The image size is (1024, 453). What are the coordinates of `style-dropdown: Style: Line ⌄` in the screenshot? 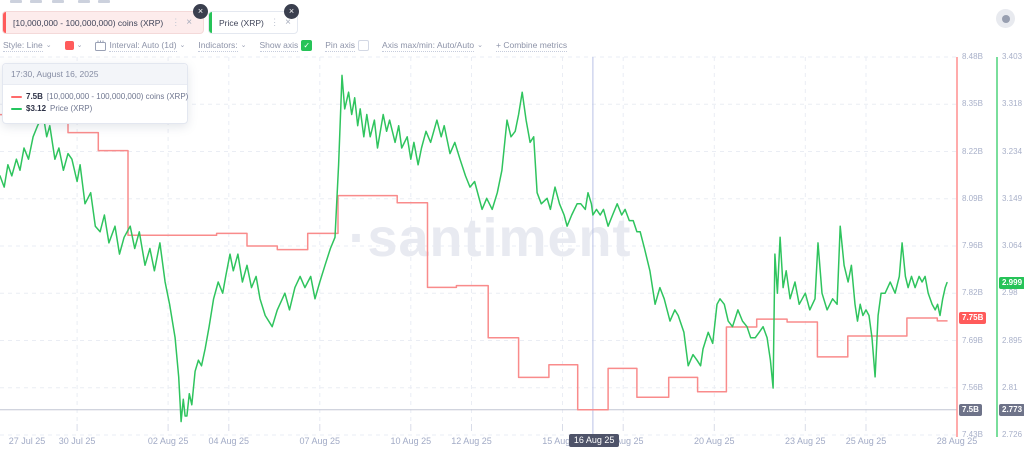 It's located at (27, 46).